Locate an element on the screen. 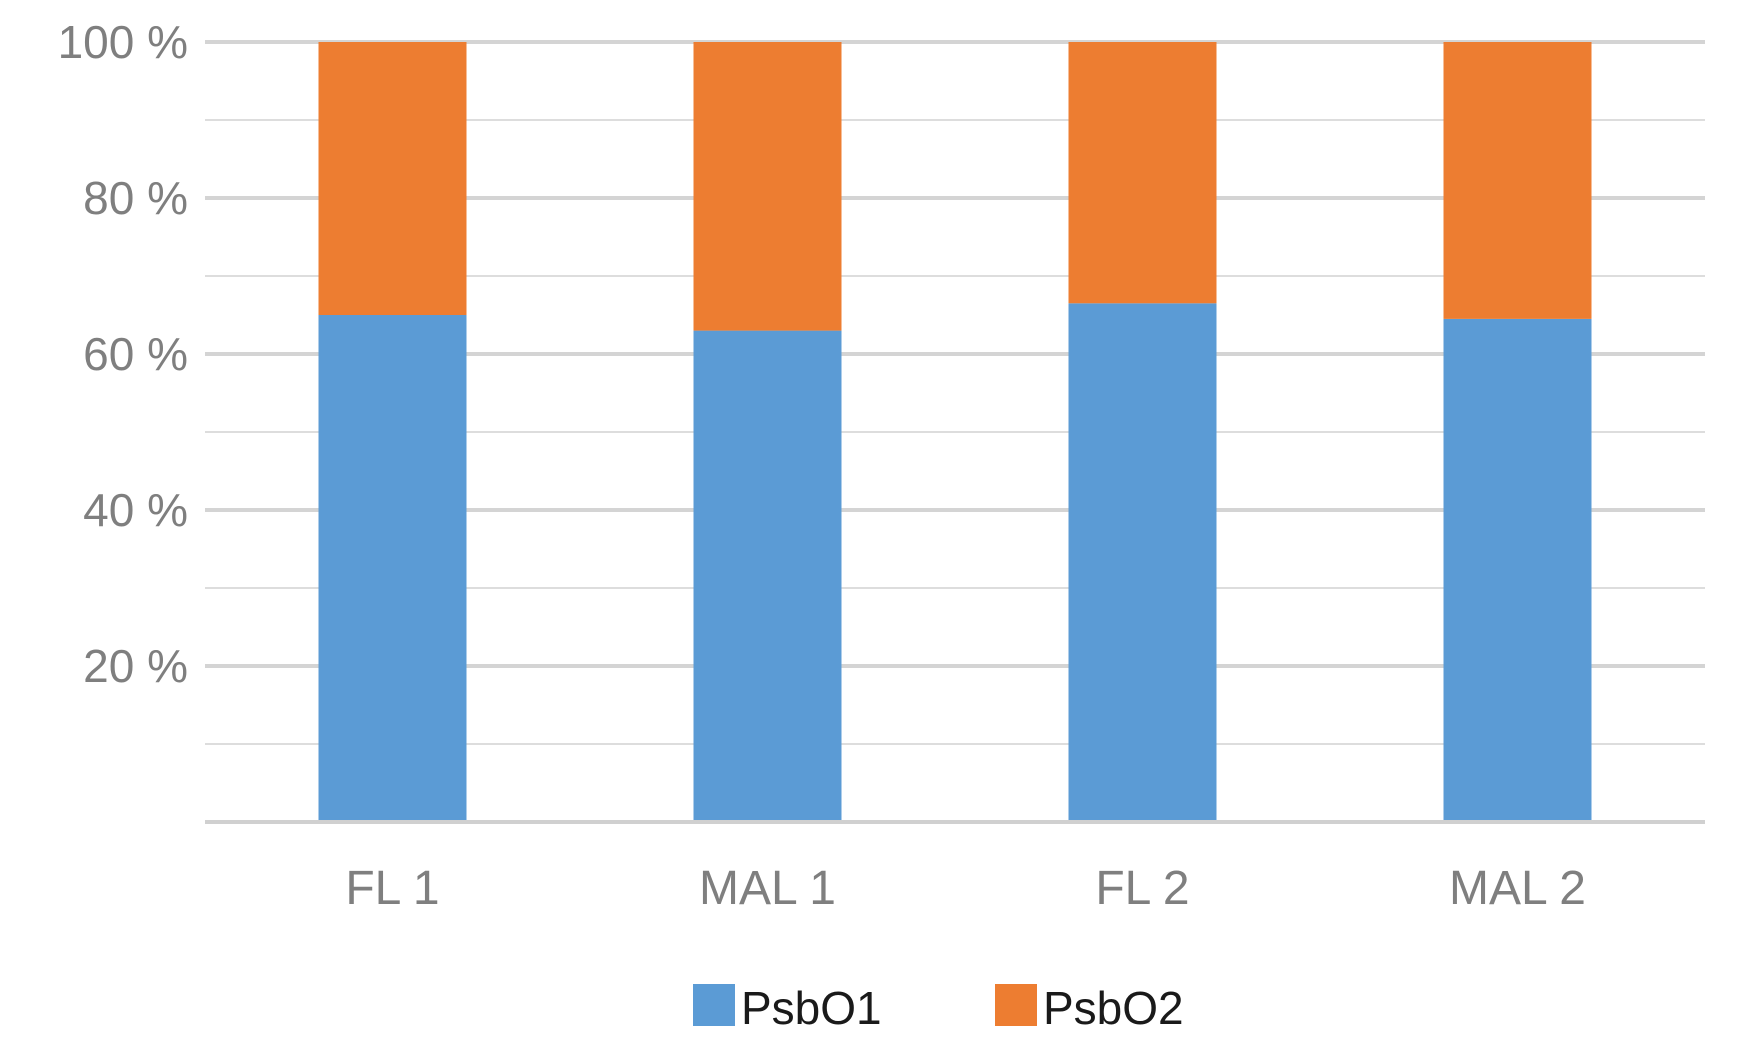 The image size is (1747, 1056). y-tick-label: 40 % is located at coordinates (135, 510).